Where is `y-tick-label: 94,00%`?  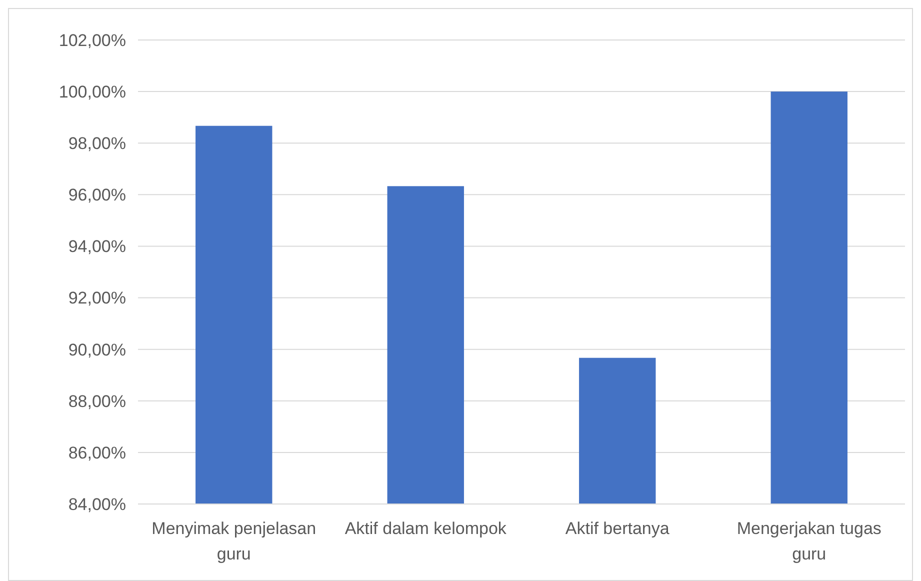 y-tick-label: 94,00% is located at coordinates (97, 246).